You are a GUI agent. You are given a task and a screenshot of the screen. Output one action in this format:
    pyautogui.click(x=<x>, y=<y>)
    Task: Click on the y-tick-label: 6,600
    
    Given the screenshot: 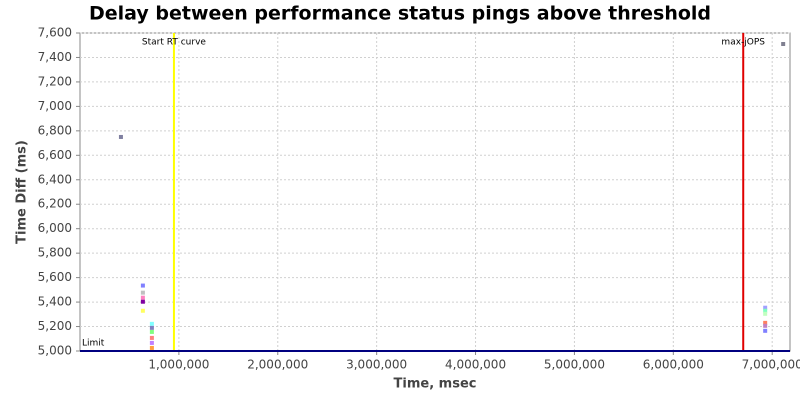 What is the action you would take?
    pyautogui.click(x=55, y=155)
    